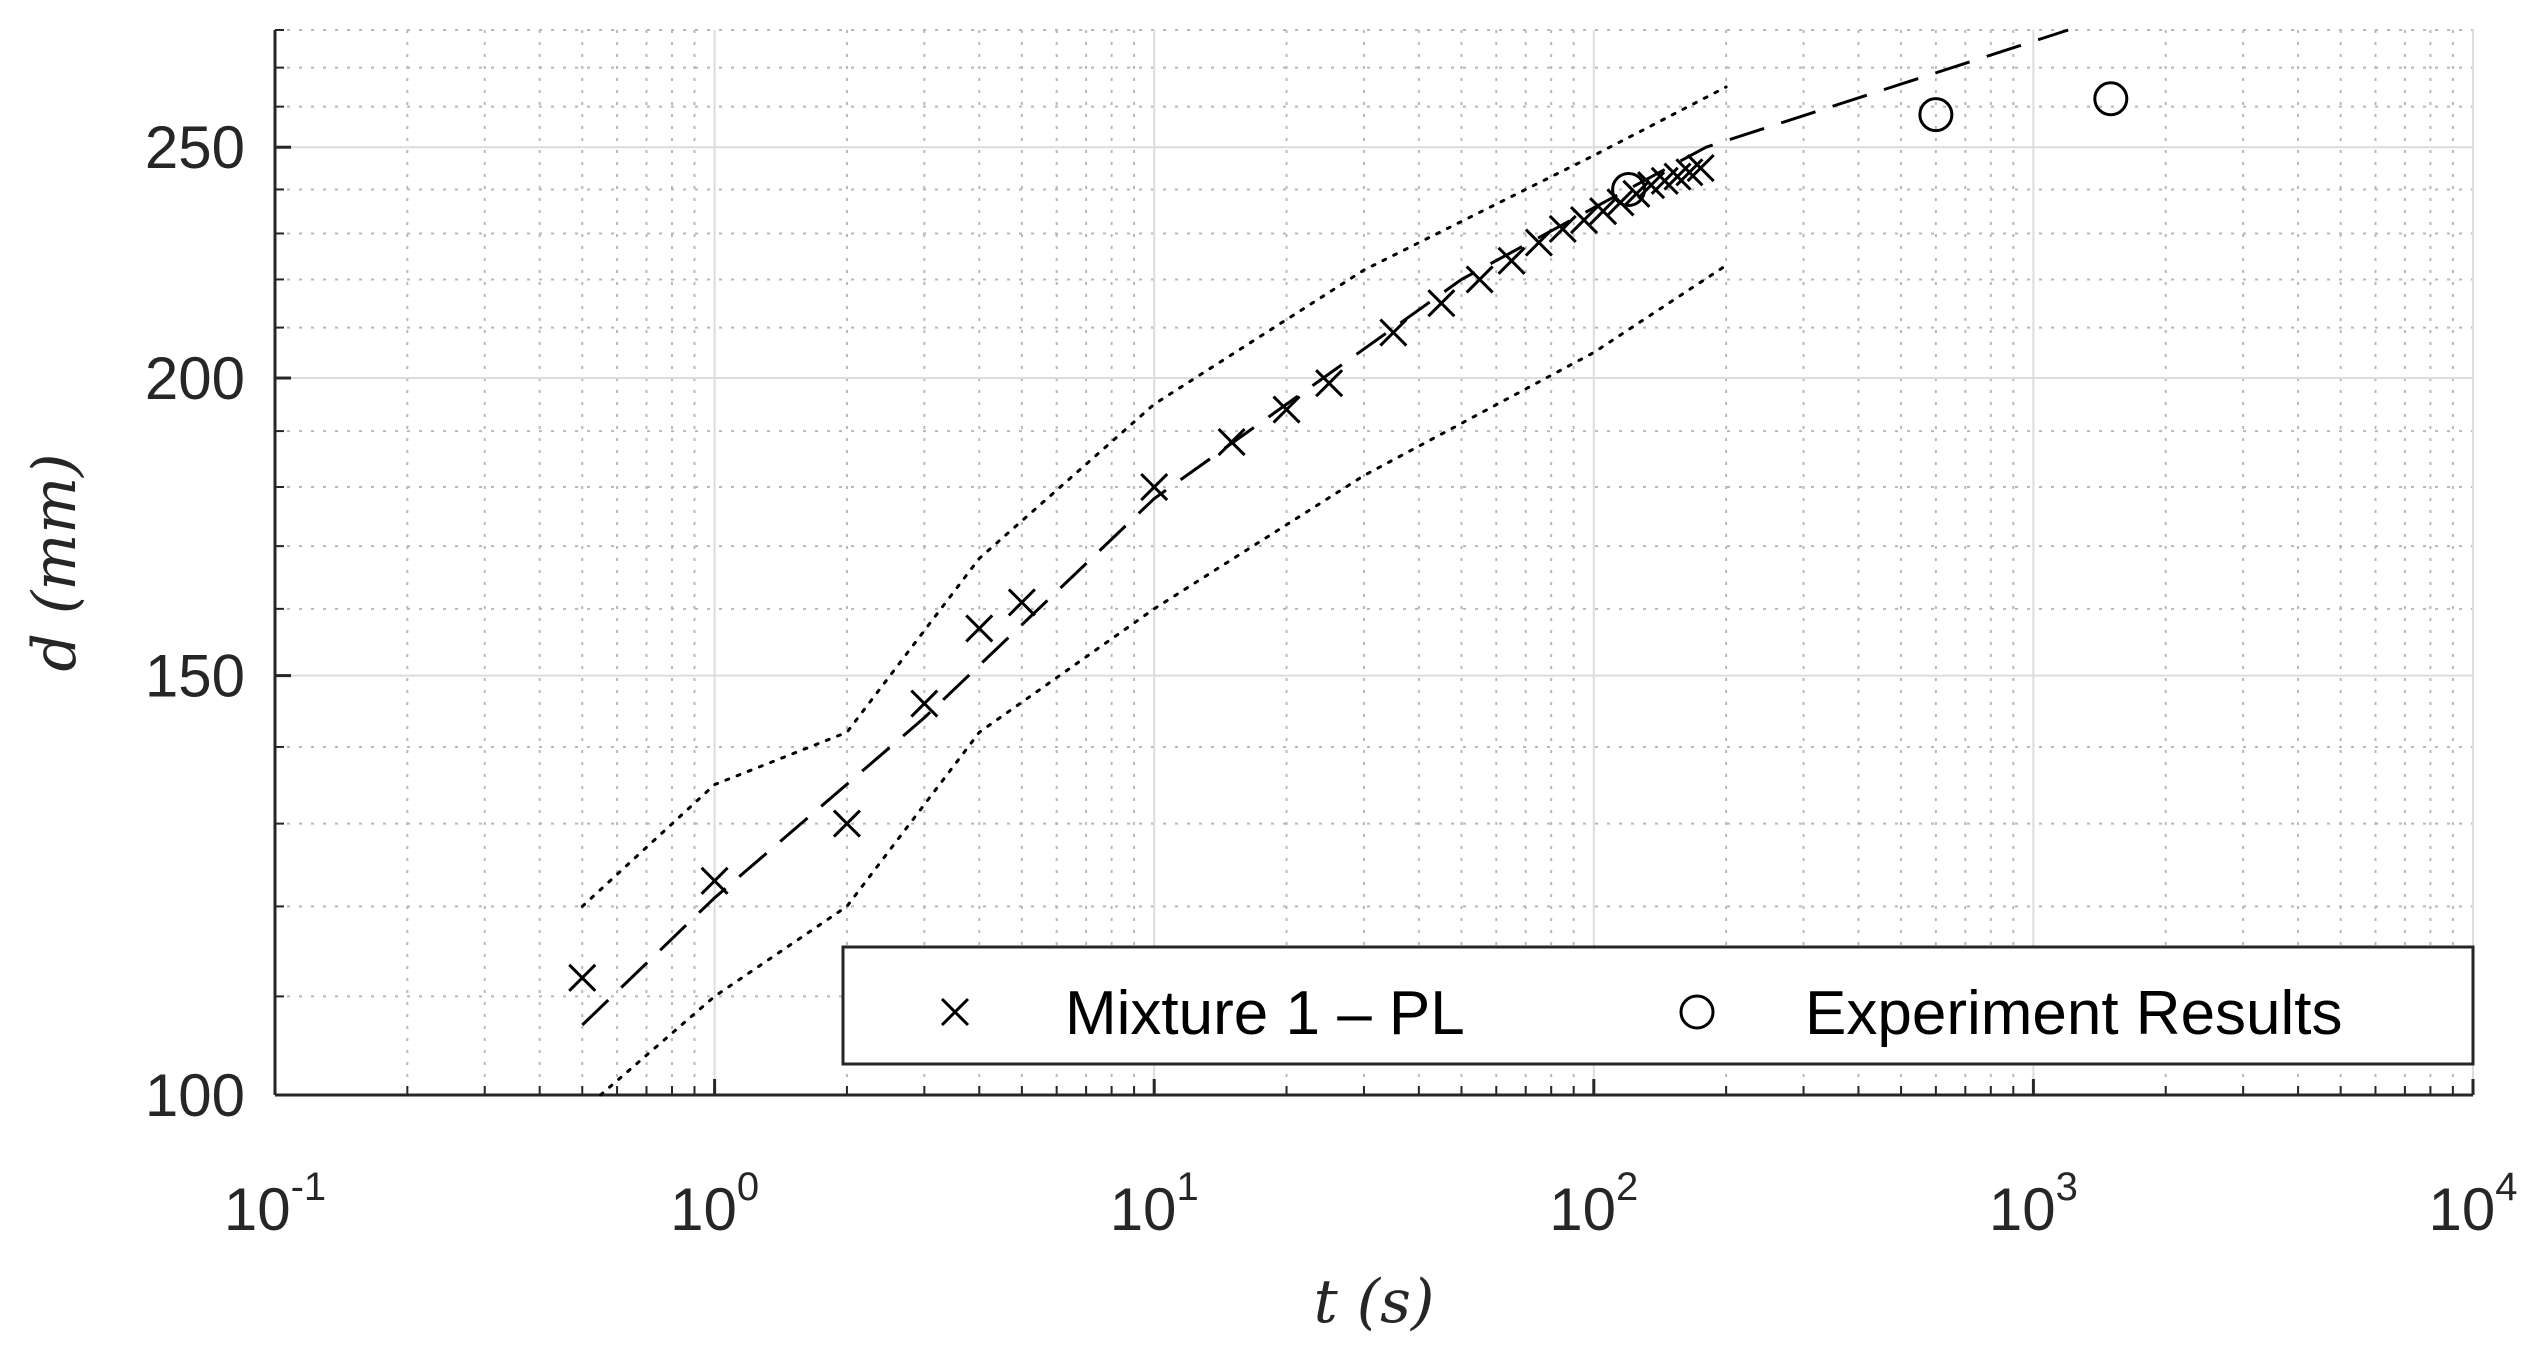 This screenshot has height=1348, width=2541. Describe the element at coordinates (195, 378) in the screenshot. I see `y-tick-label: 200` at that location.